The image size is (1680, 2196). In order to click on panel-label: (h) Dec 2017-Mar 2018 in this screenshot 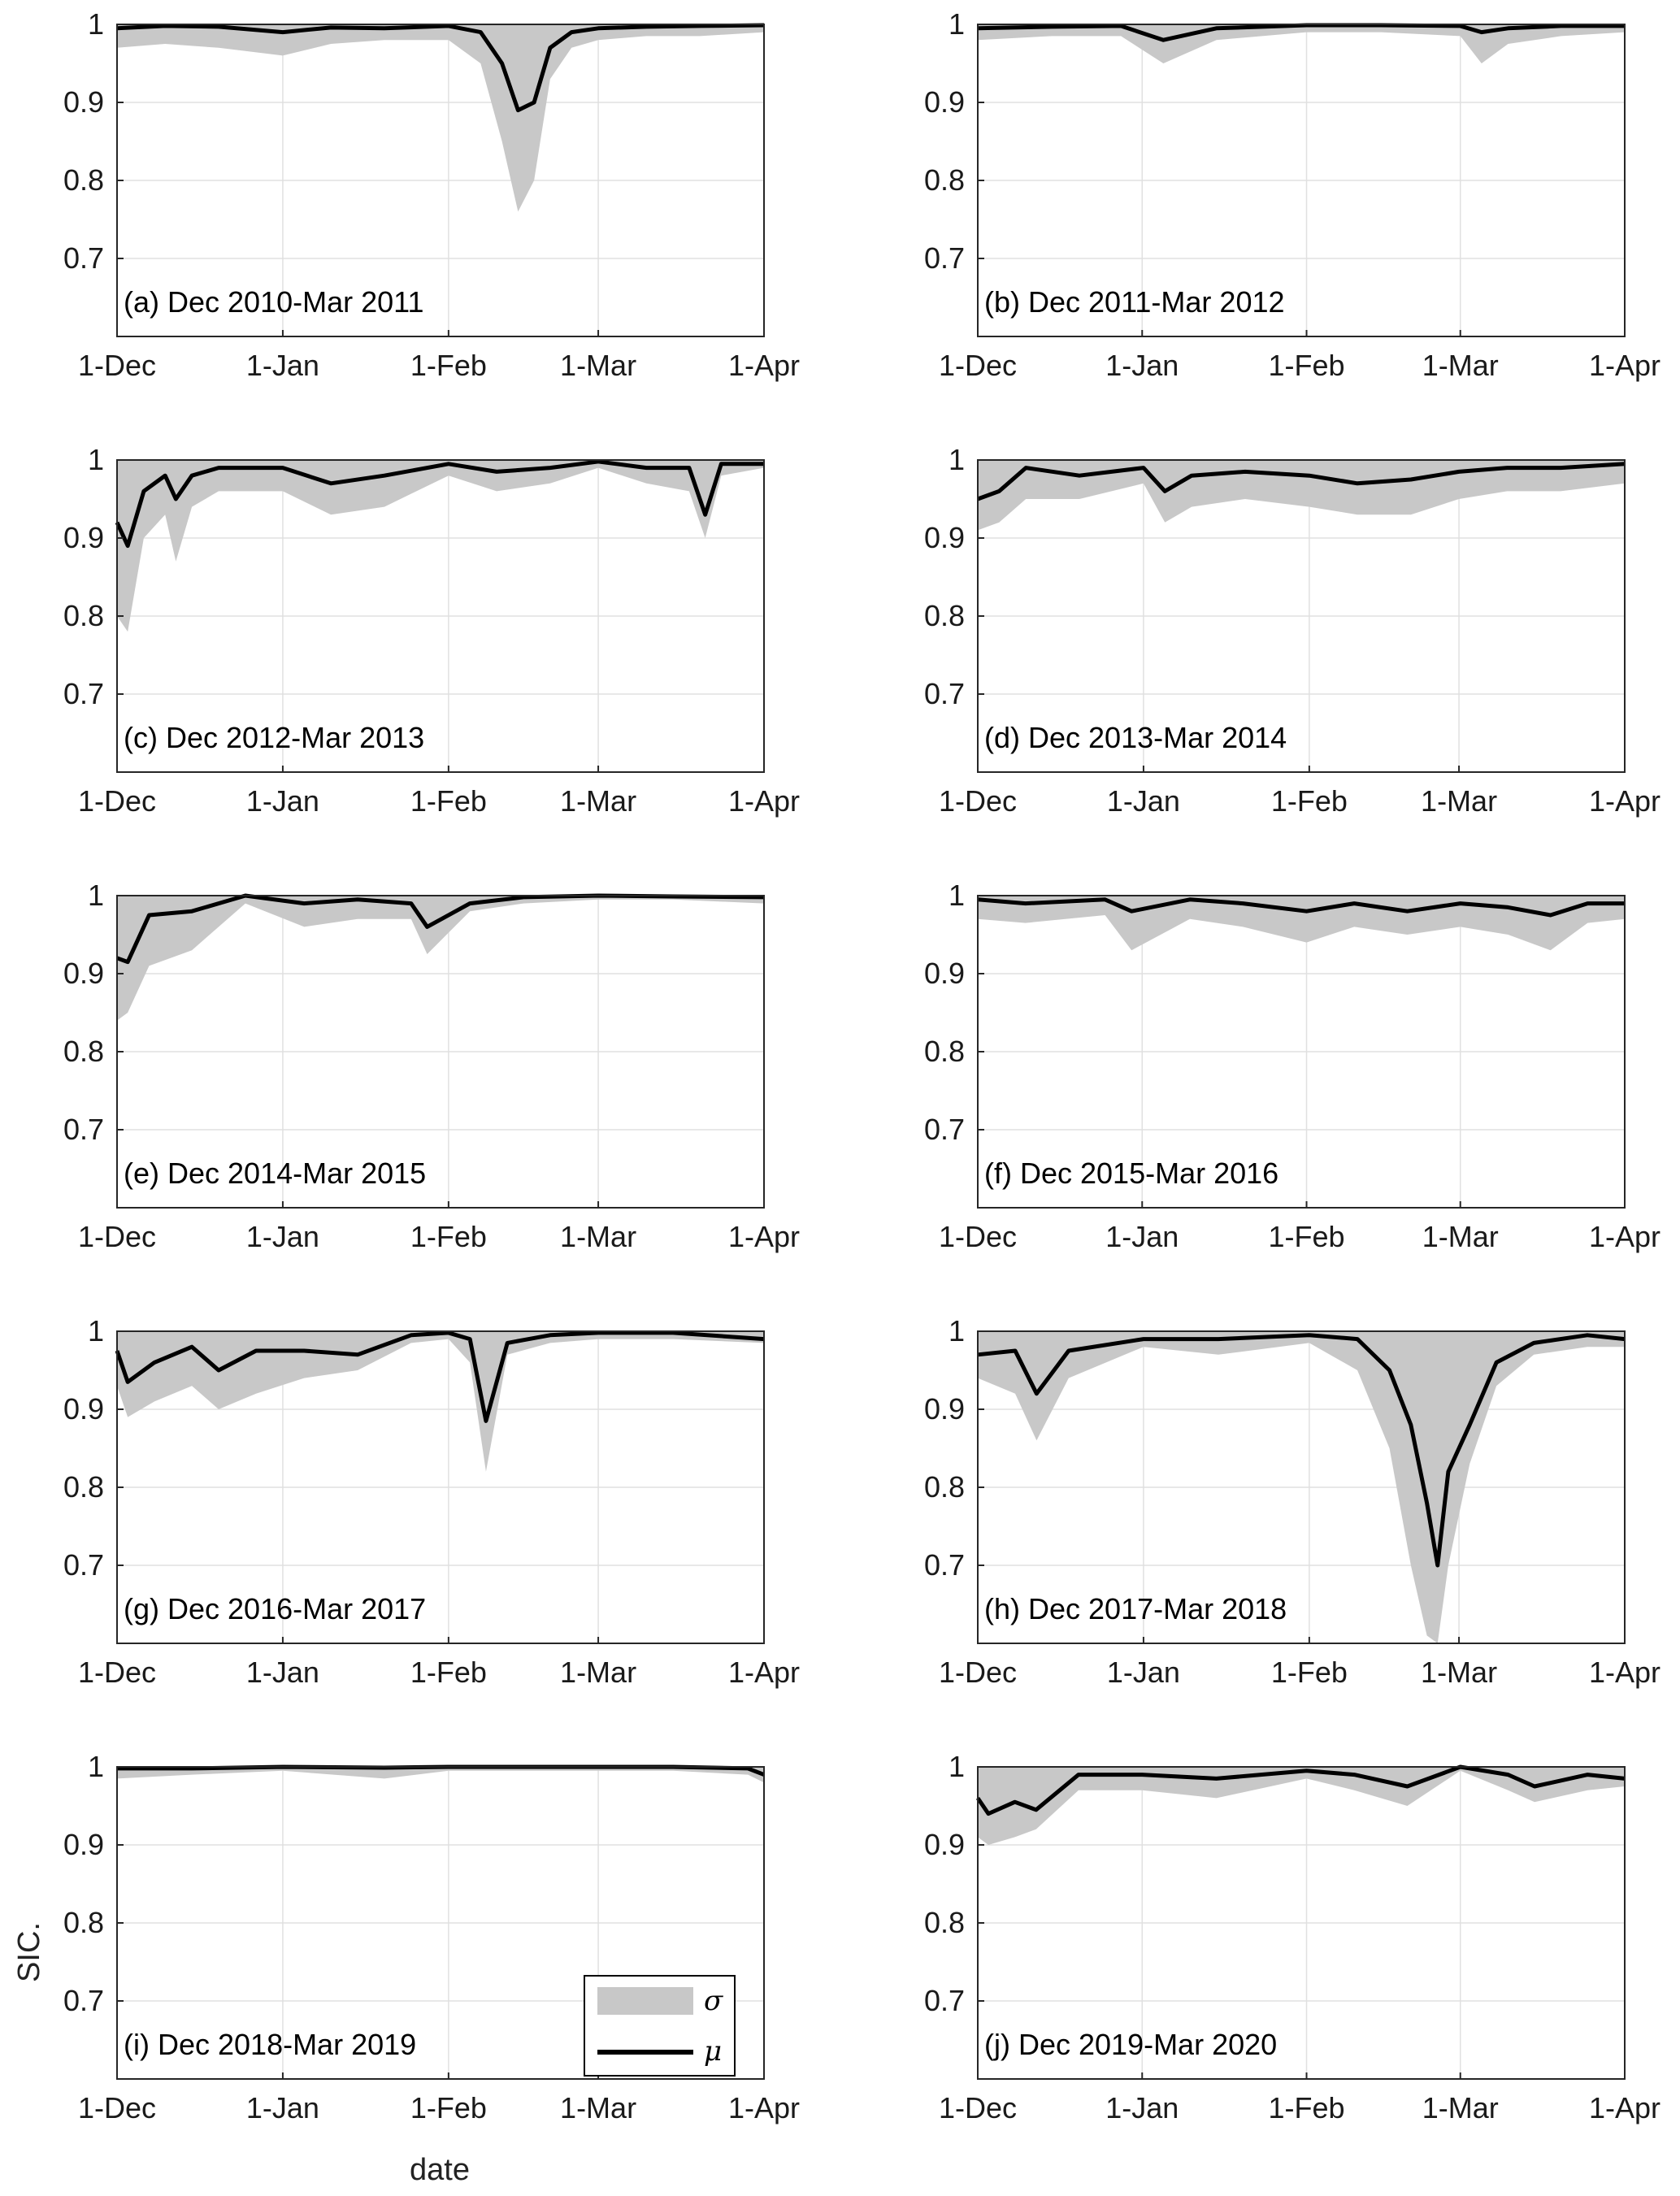, I will do `click(1135, 1608)`.